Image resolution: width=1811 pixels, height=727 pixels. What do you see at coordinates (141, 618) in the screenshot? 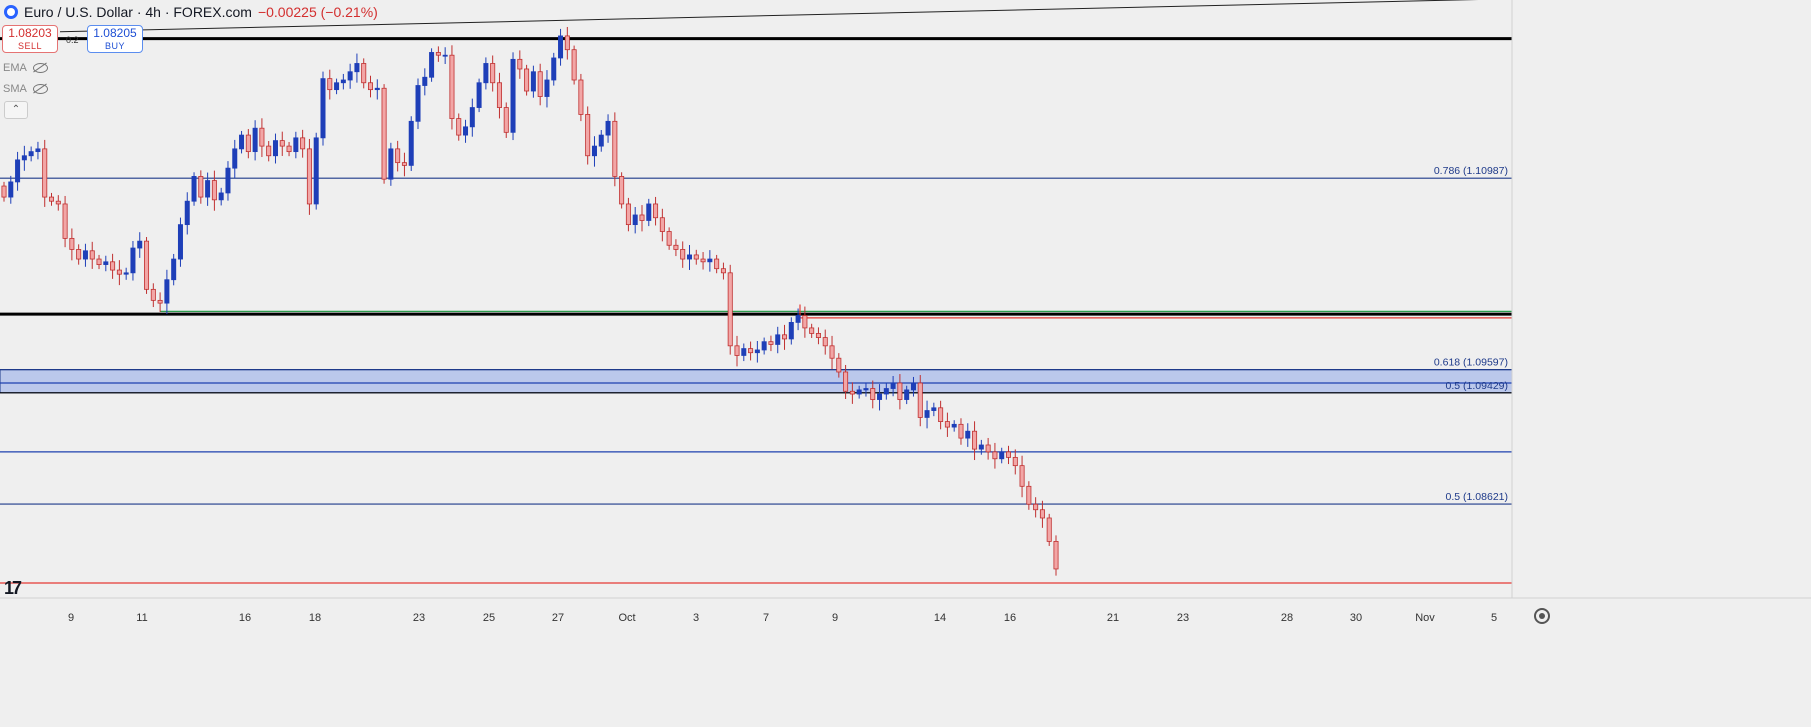
I see `time-tick: 11` at bounding box center [141, 618].